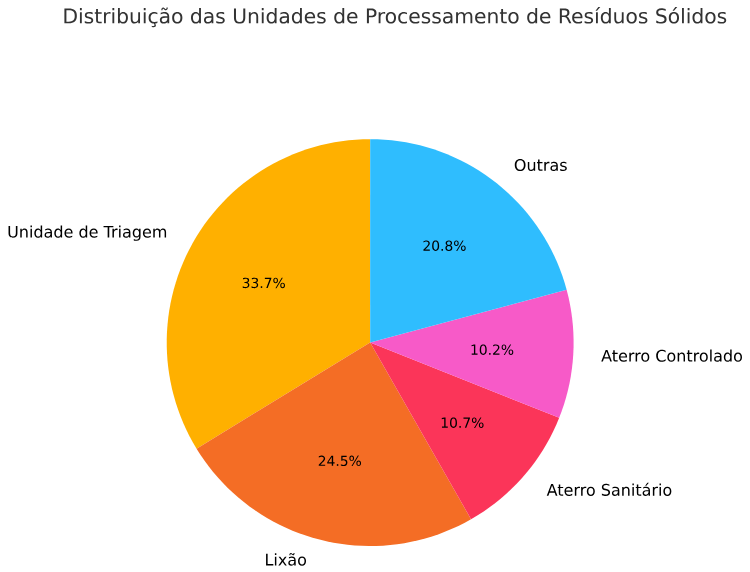 The height and width of the screenshot is (572, 750). What do you see at coordinates (540, 164) in the screenshot?
I see `slice-label: Outras` at bounding box center [540, 164].